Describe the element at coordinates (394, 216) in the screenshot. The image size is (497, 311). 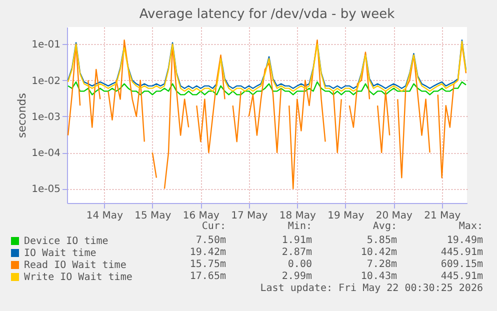
I see `x-tick-label: 20 May` at that location.